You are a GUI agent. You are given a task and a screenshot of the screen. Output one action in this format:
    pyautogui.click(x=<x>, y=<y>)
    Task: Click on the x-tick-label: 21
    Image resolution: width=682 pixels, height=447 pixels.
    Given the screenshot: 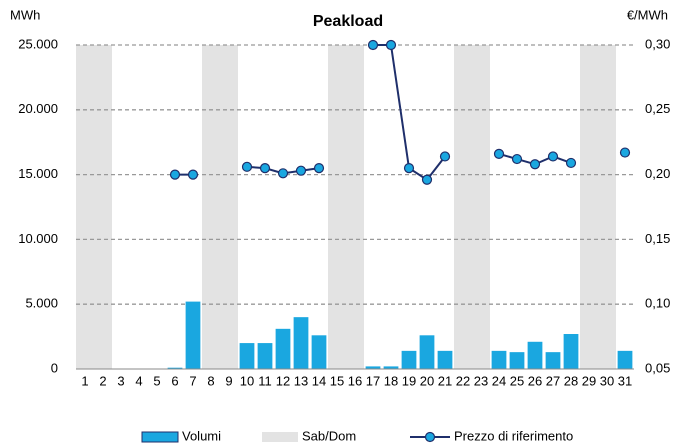 What is the action you would take?
    pyautogui.click(x=445, y=380)
    